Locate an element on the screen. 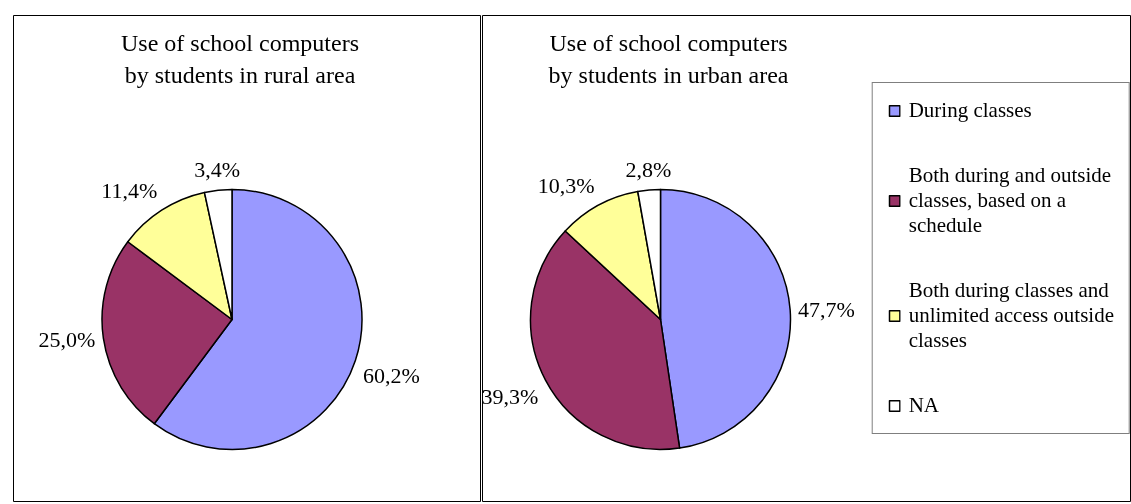  chart-title: Use of school computers by students in urban area is located at coordinates (668, 58).